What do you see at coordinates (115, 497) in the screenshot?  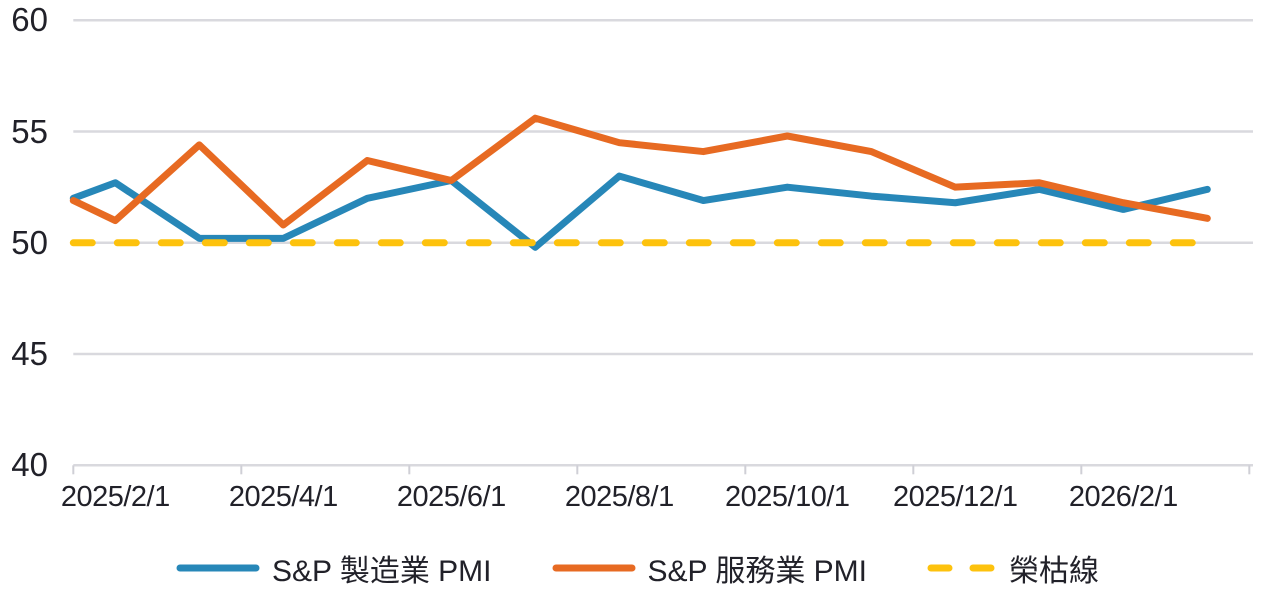 I see `x-tick-label-2025-2-1: 2025/2/1` at bounding box center [115, 497].